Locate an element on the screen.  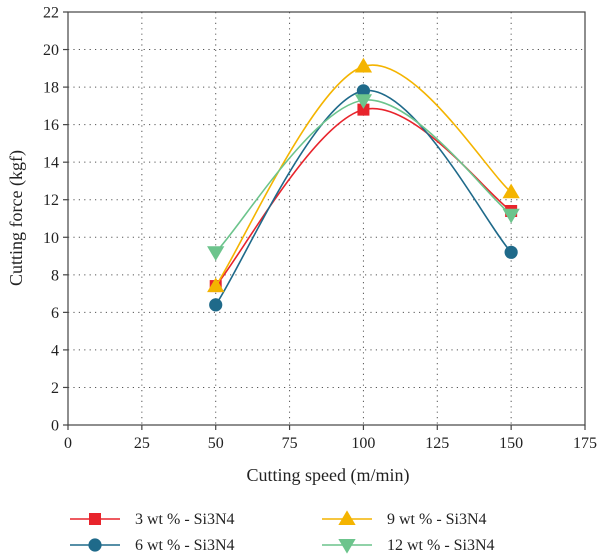
x-tick-label: 50 is located at coordinates (216, 443).